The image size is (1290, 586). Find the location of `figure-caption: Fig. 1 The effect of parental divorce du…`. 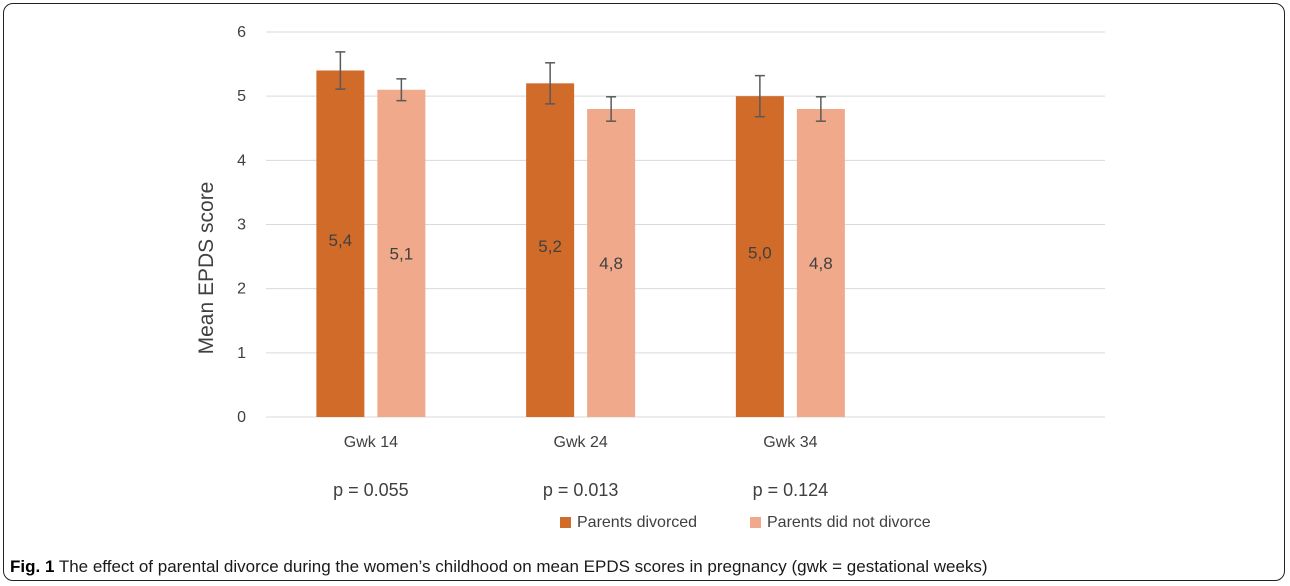

figure-caption: Fig. 1 The effect of parental divorce du… is located at coordinates (499, 567).